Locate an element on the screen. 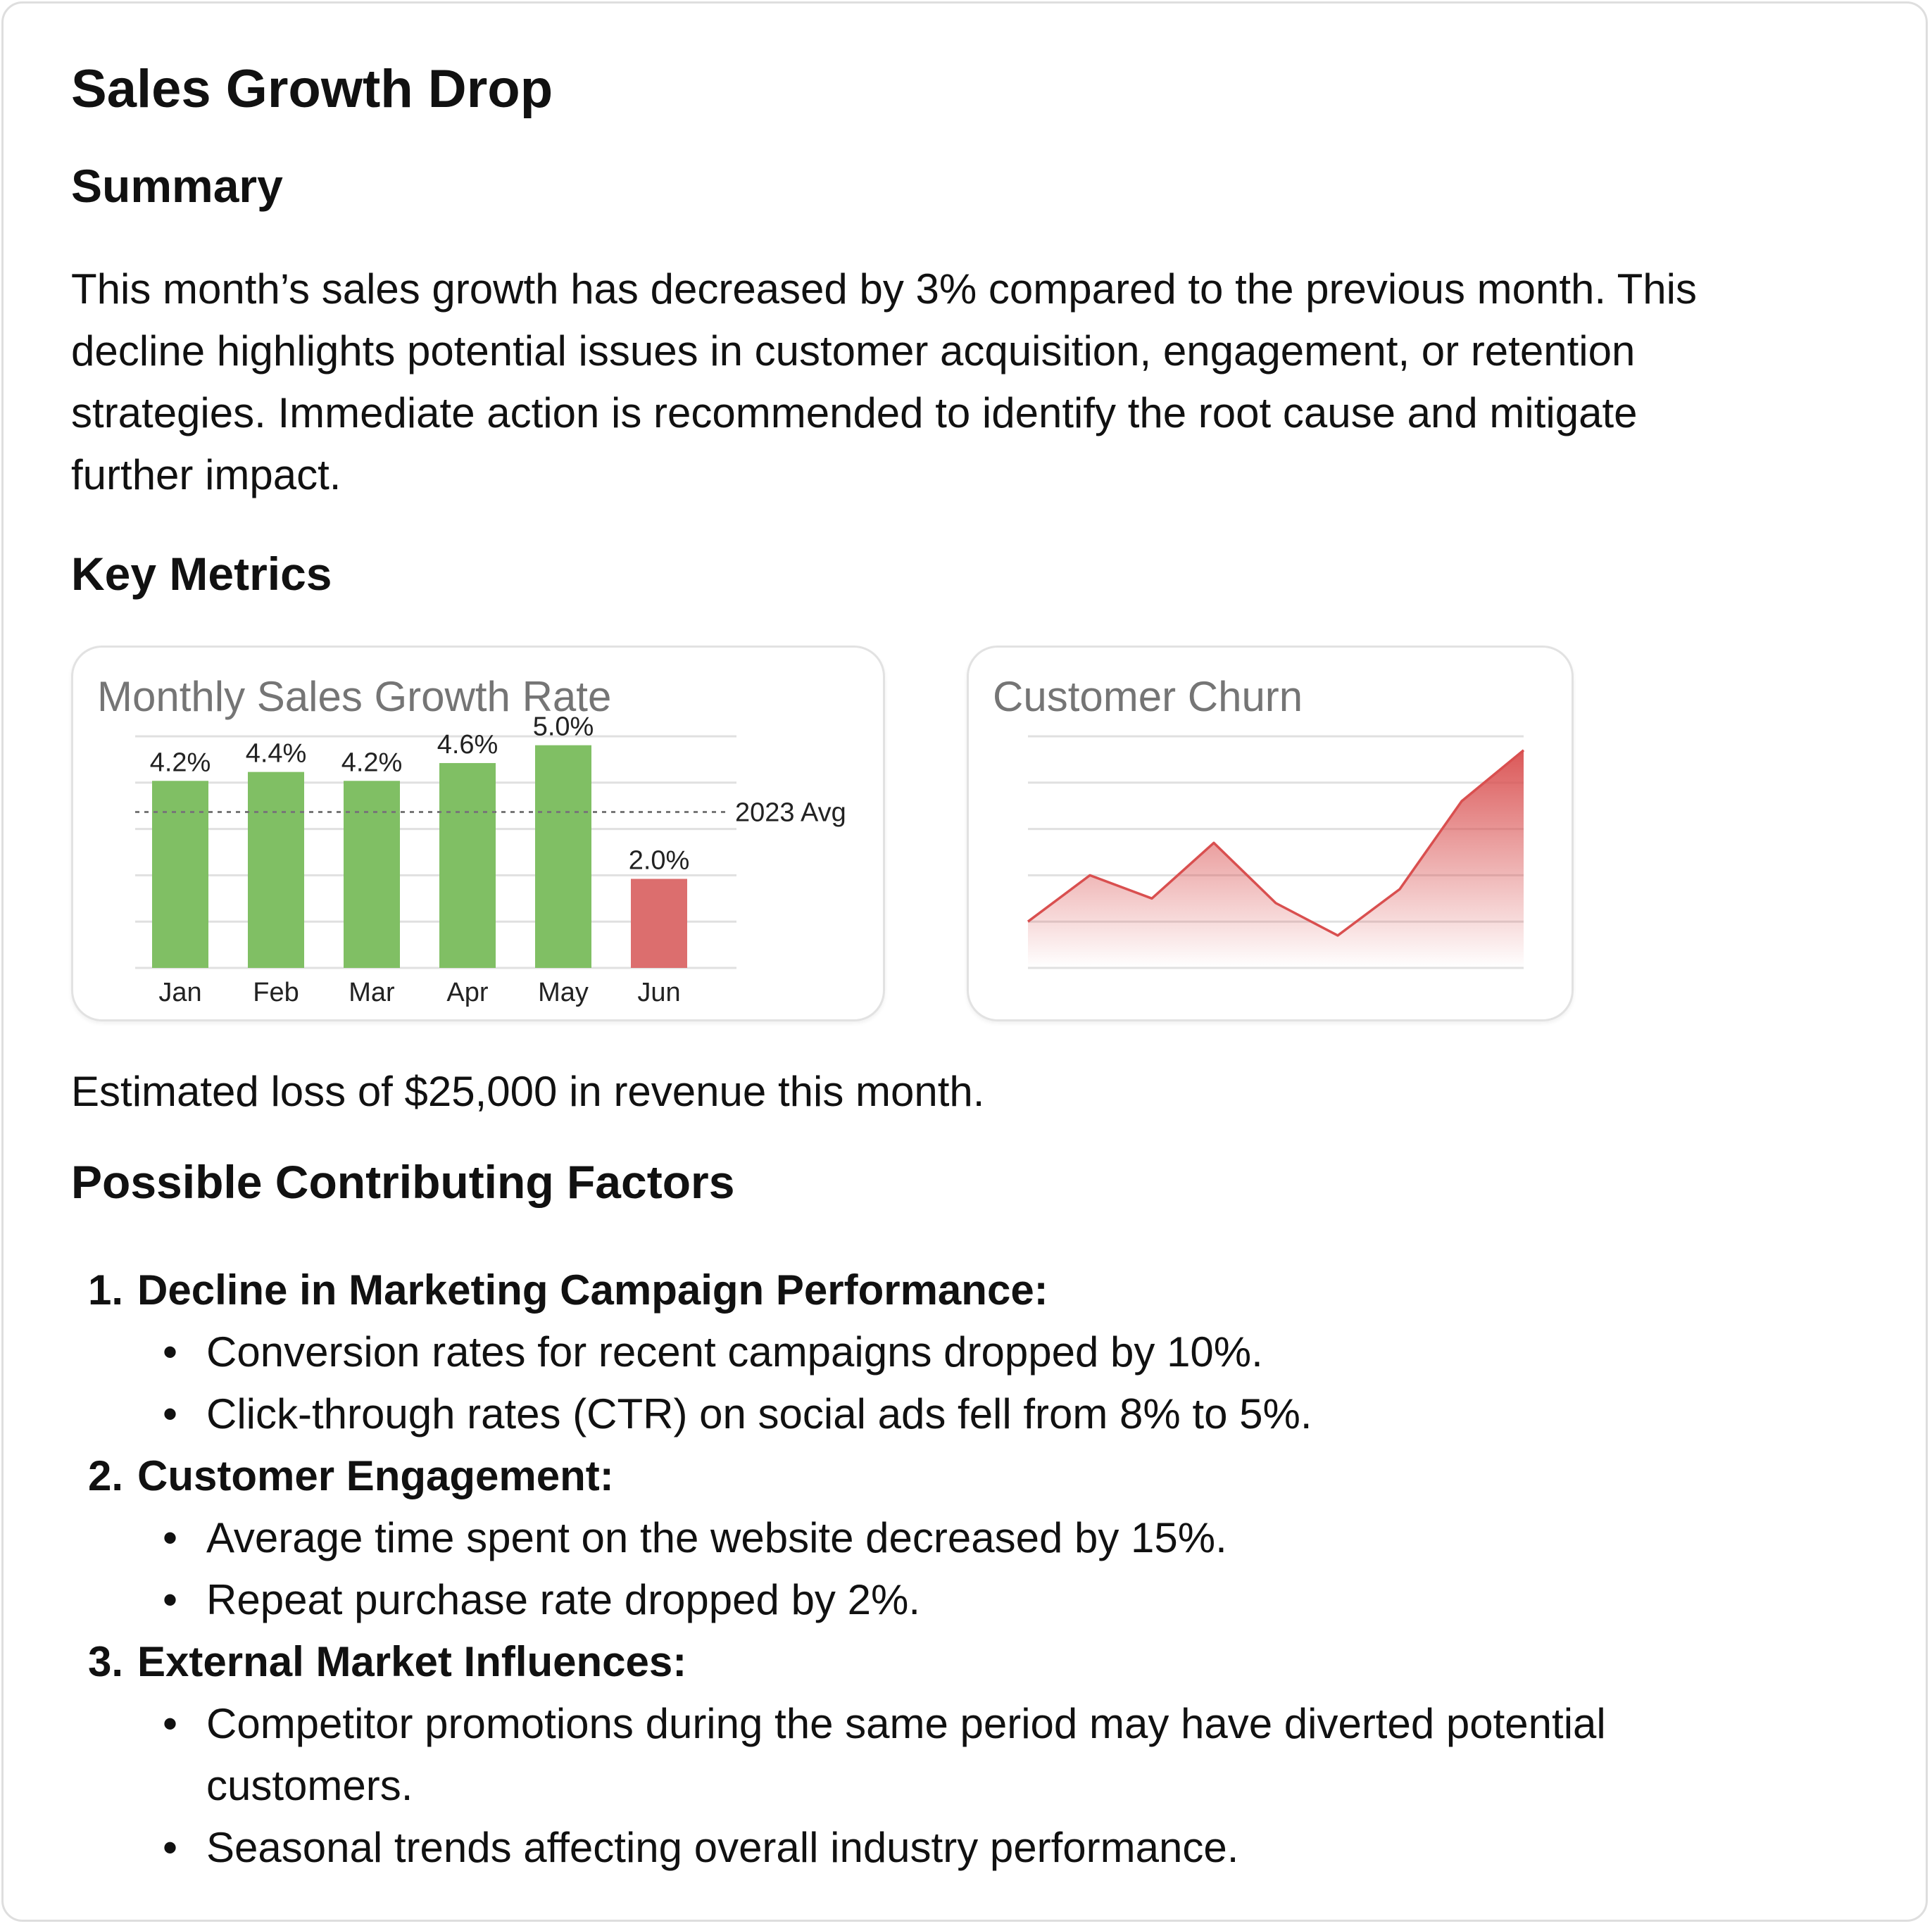 This screenshot has height=1926, width=1932. bar-apr is located at coordinates (468, 865).